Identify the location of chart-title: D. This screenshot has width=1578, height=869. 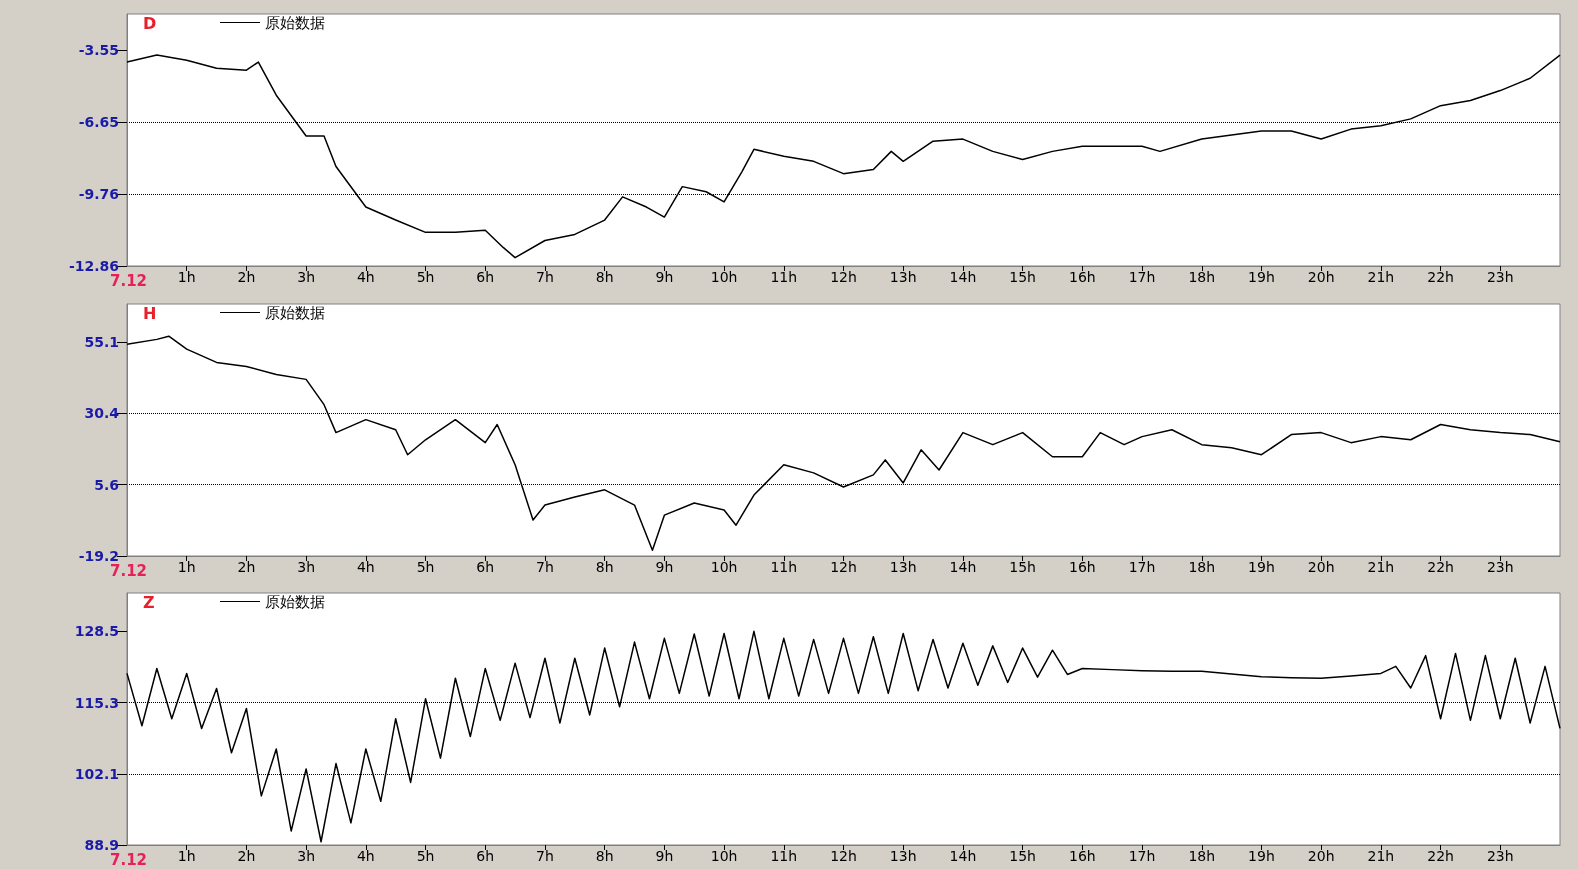
(150, 23).